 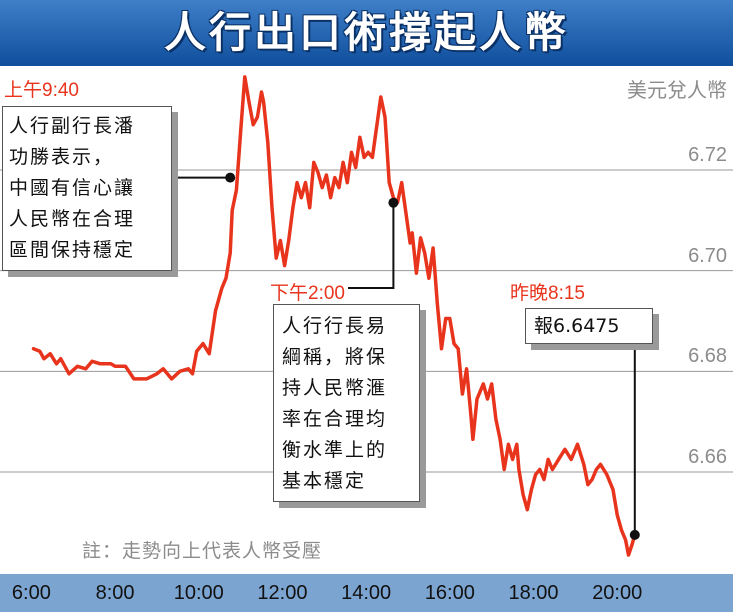 What do you see at coordinates (72, 219) in the screenshot?
I see `annotation-text-line: 人民幣在合理` at bounding box center [72, 219].